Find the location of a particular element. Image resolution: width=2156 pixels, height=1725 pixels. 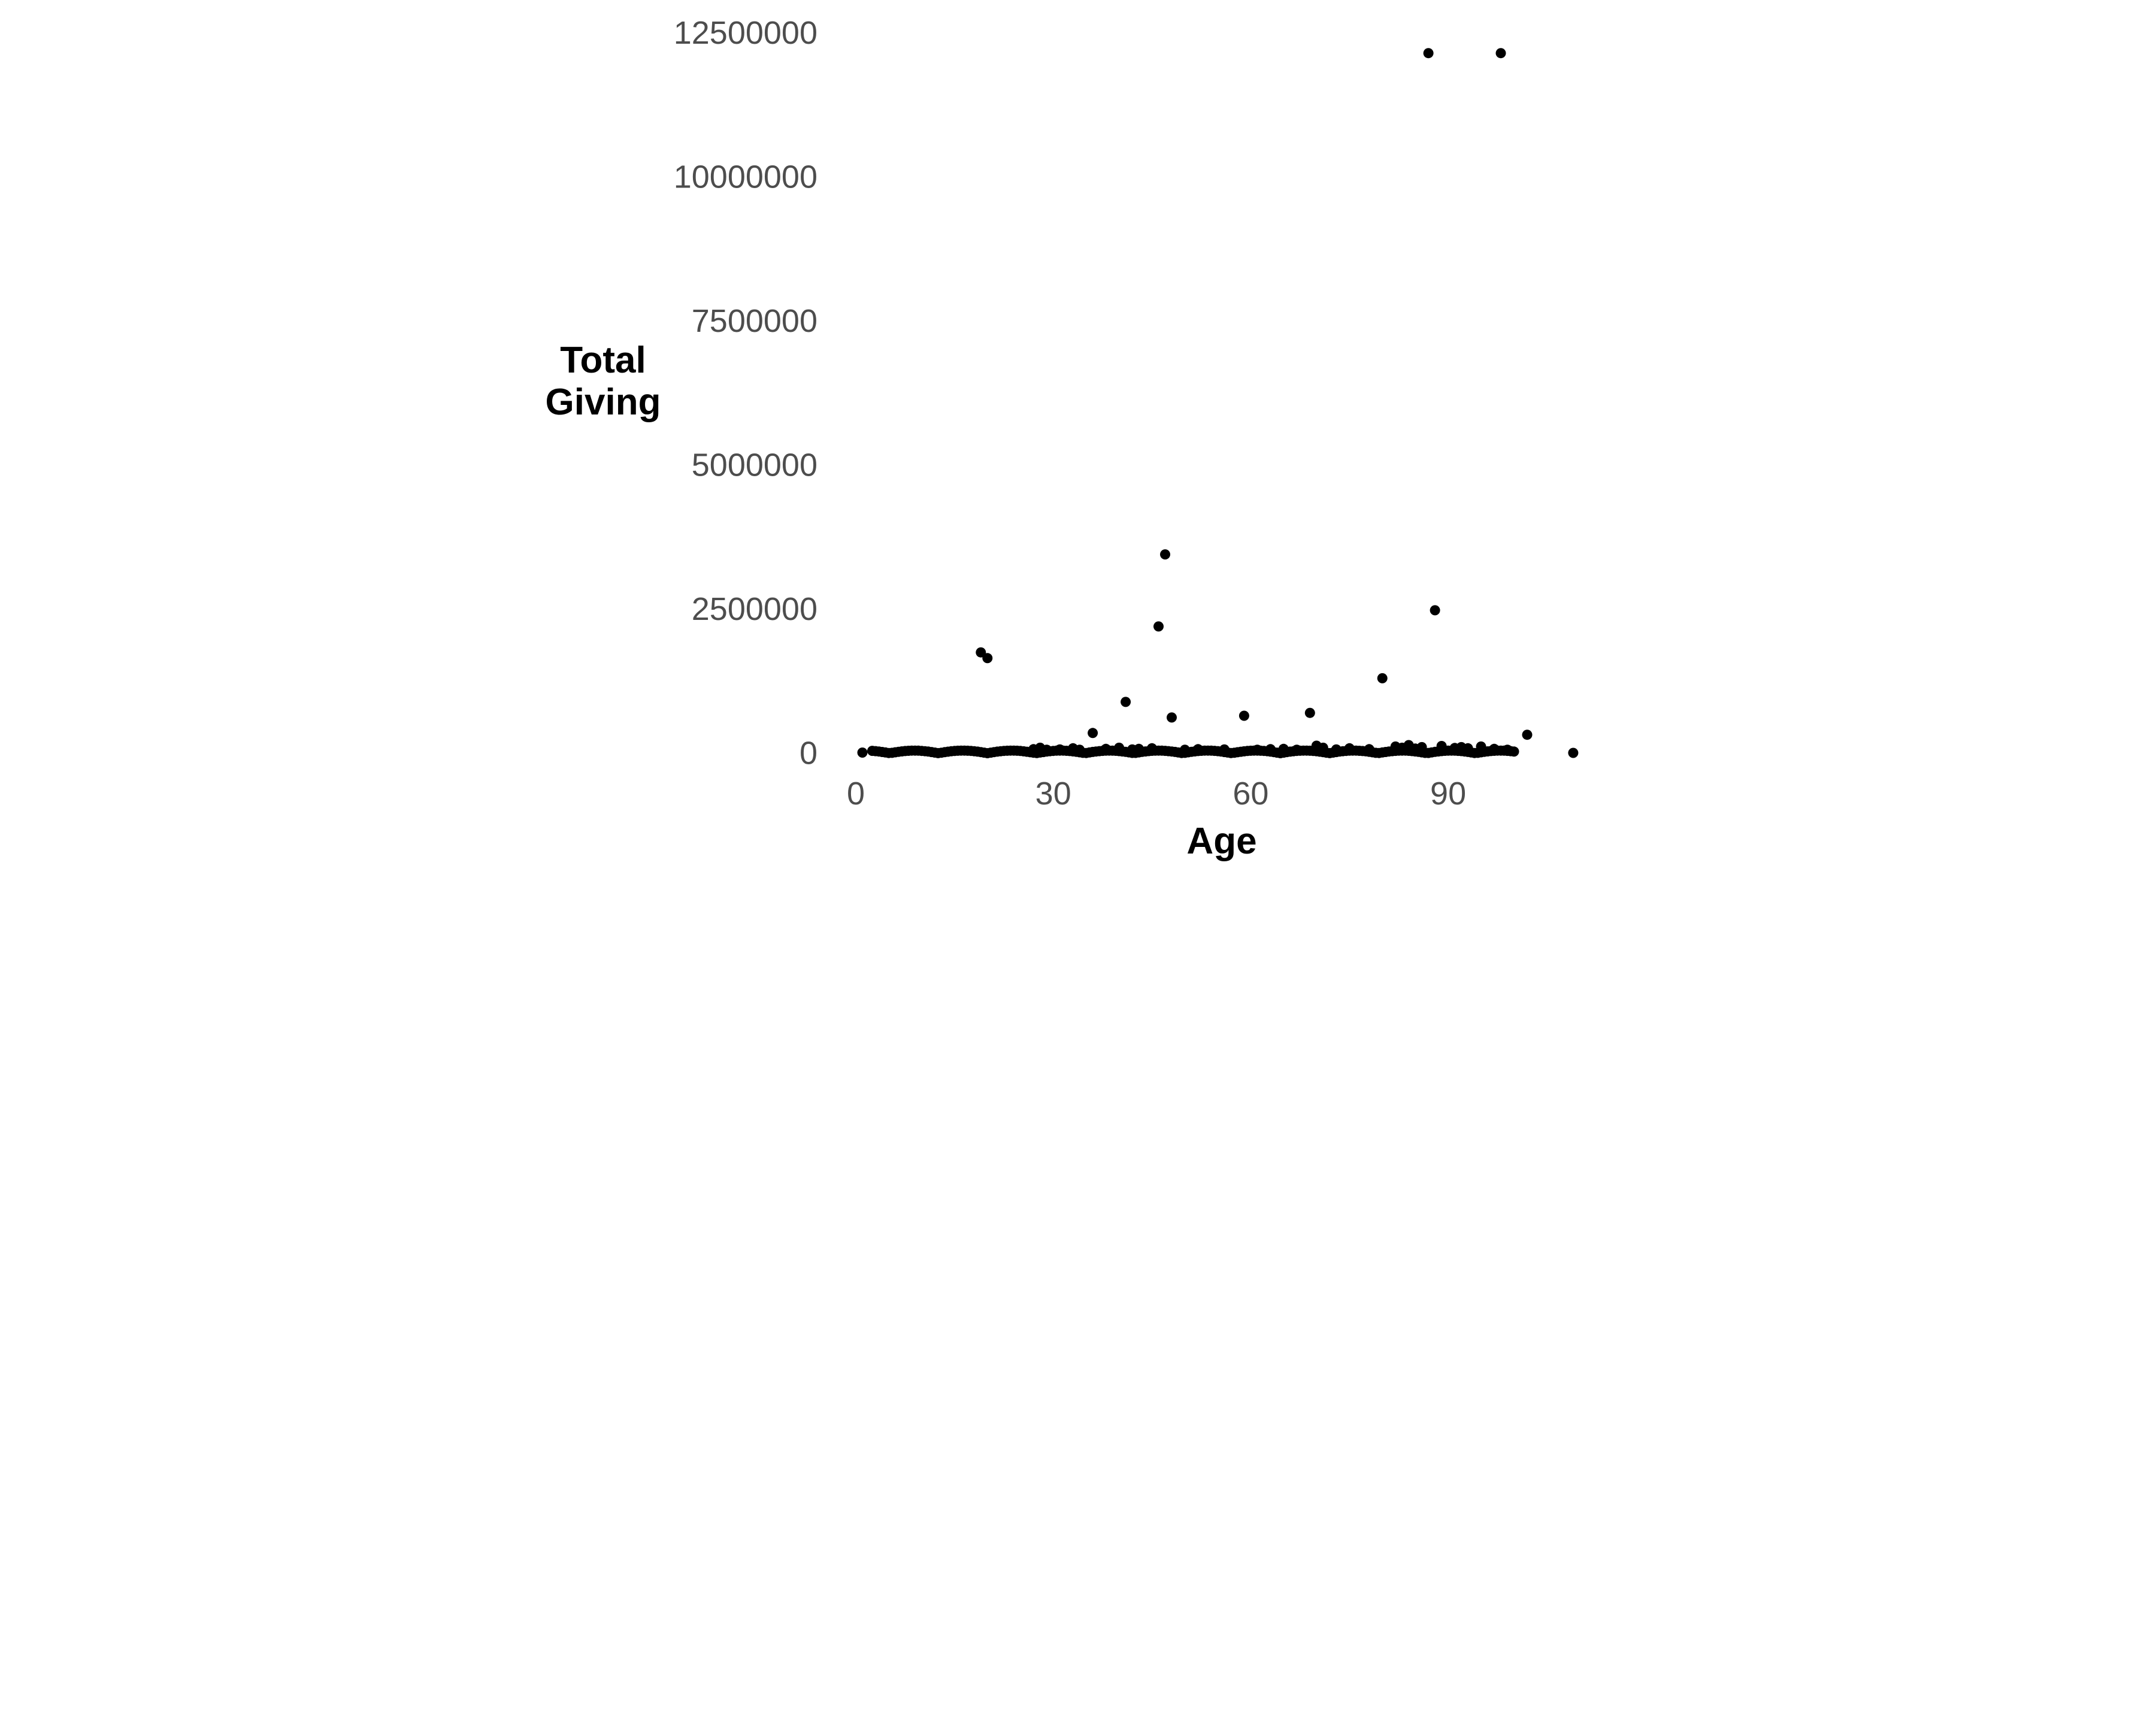

x-tick-label-30: 30 is located at coordinates (1053, 794).